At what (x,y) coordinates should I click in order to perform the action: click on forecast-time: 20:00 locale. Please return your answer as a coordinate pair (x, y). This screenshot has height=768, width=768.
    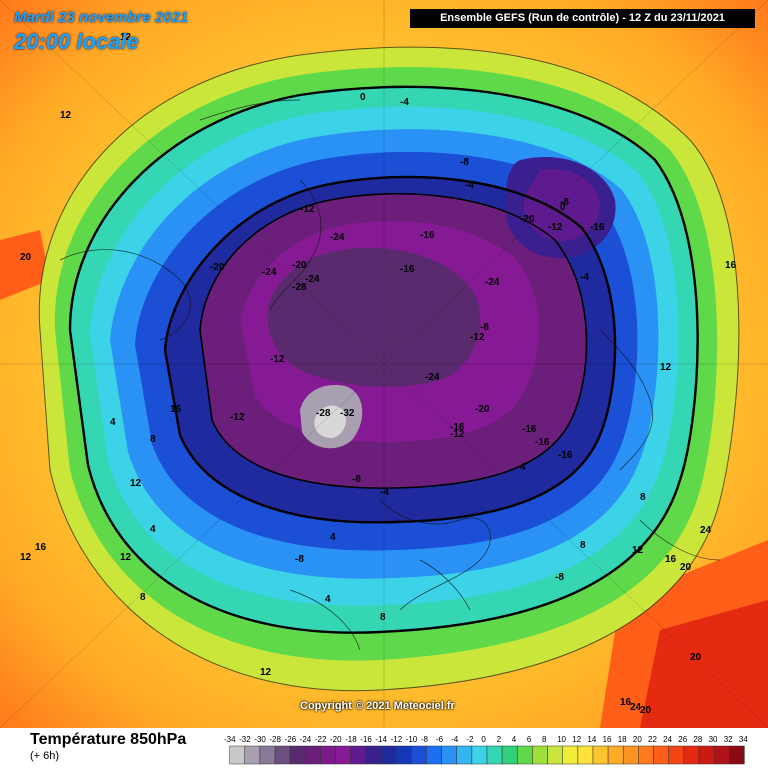
    Looking at the image, I should click on (76, 41).